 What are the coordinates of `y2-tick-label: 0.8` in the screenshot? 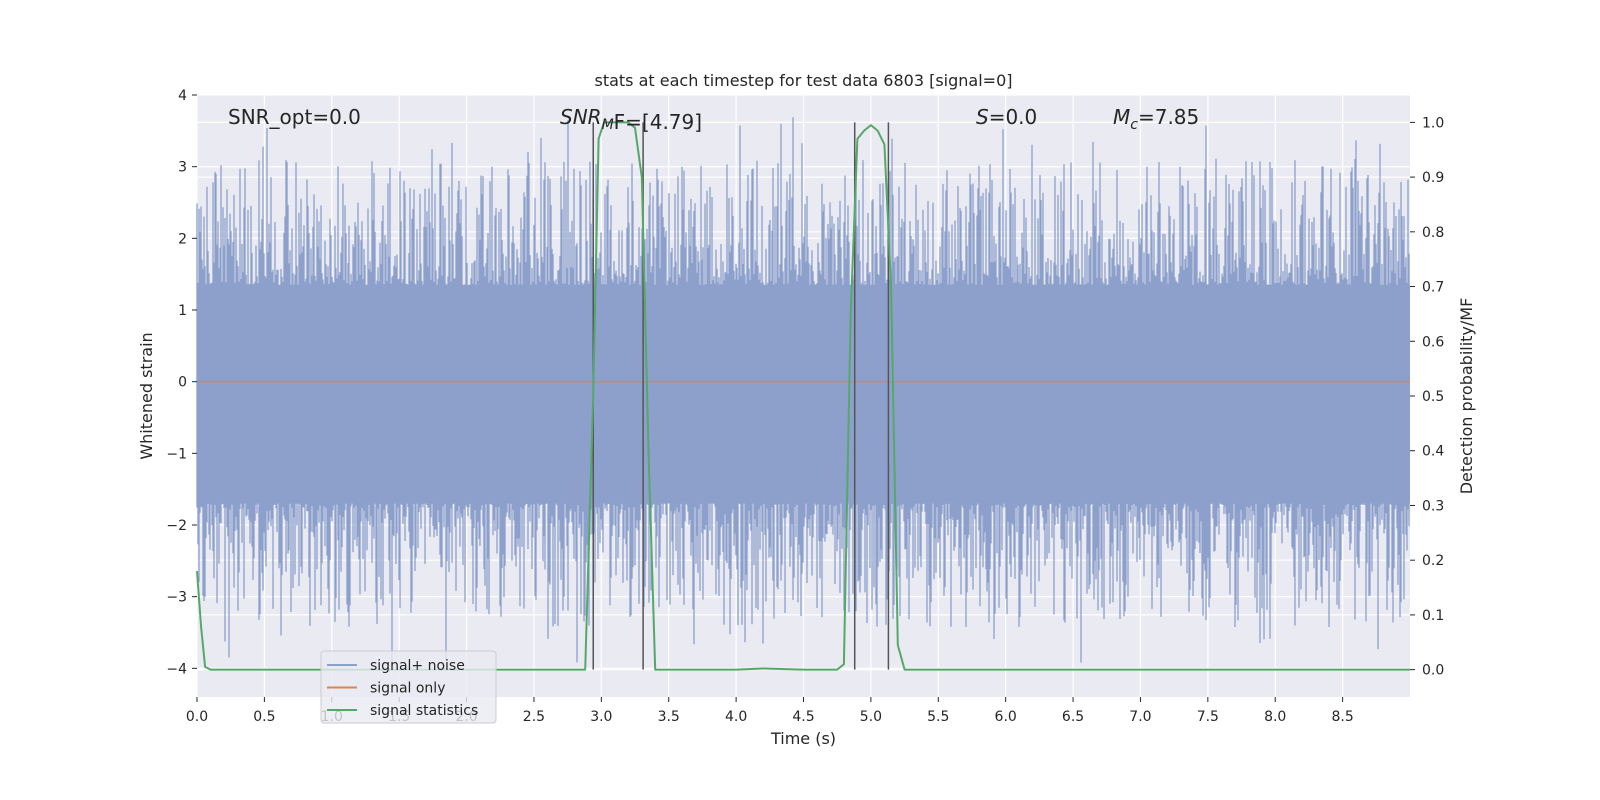 It's located at (1433, 233).